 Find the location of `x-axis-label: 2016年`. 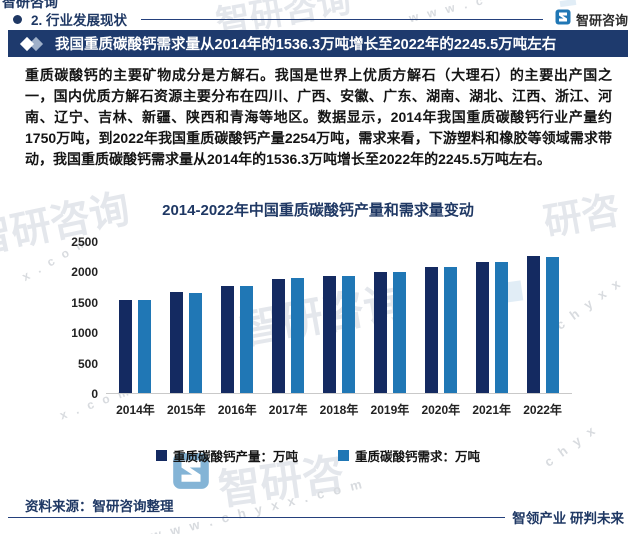

x-axis-label: 2016年 is located at coordinates (237, 410).